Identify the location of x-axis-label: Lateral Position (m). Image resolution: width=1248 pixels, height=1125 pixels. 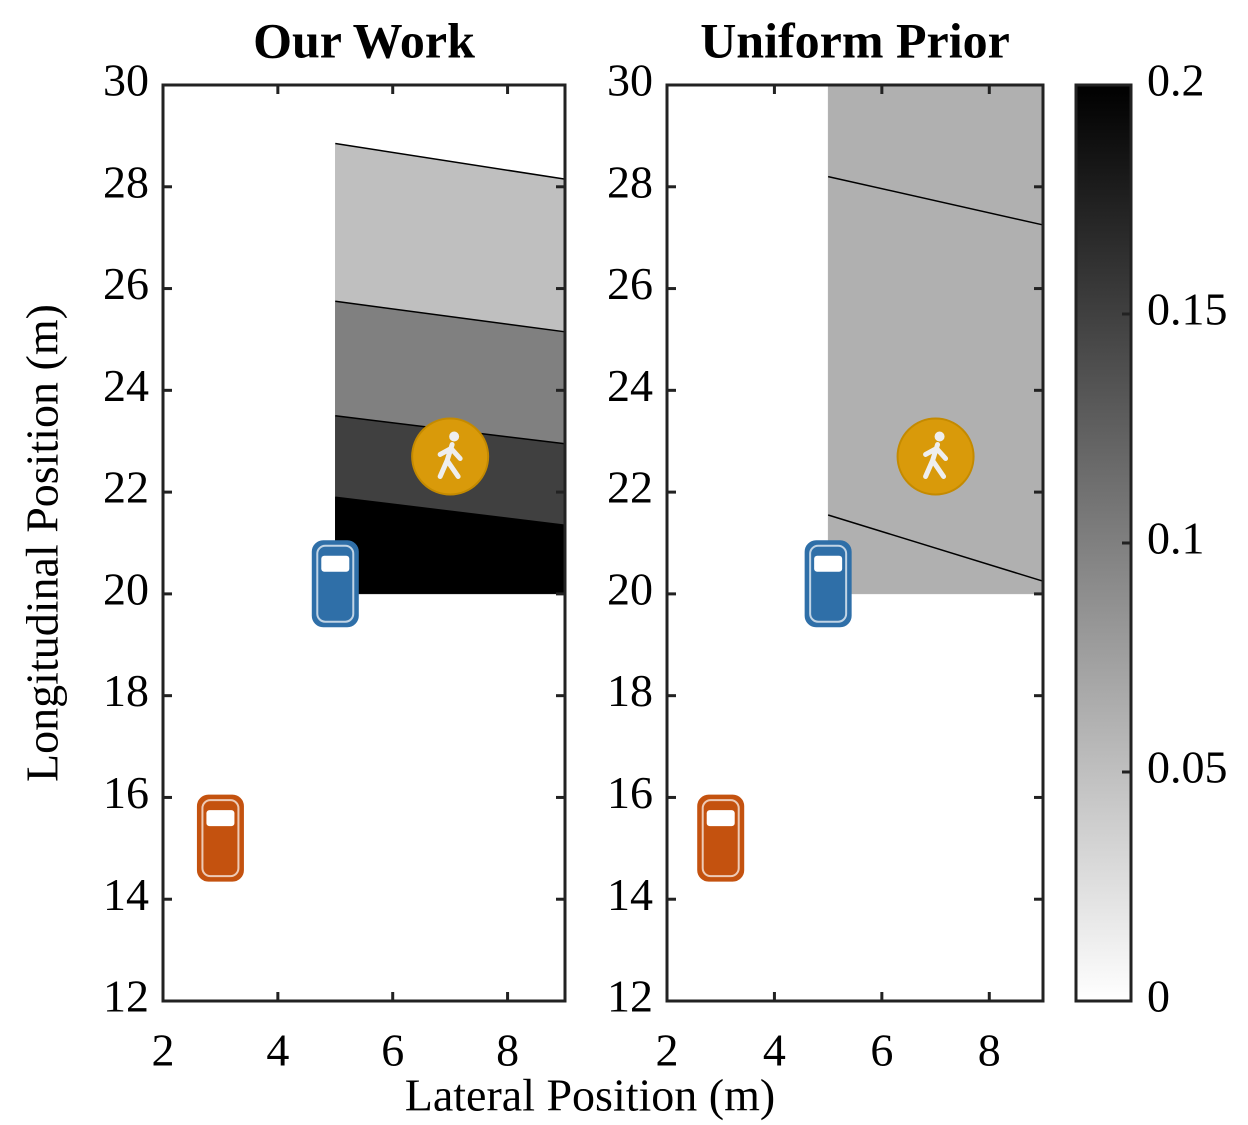
(590, 1095).